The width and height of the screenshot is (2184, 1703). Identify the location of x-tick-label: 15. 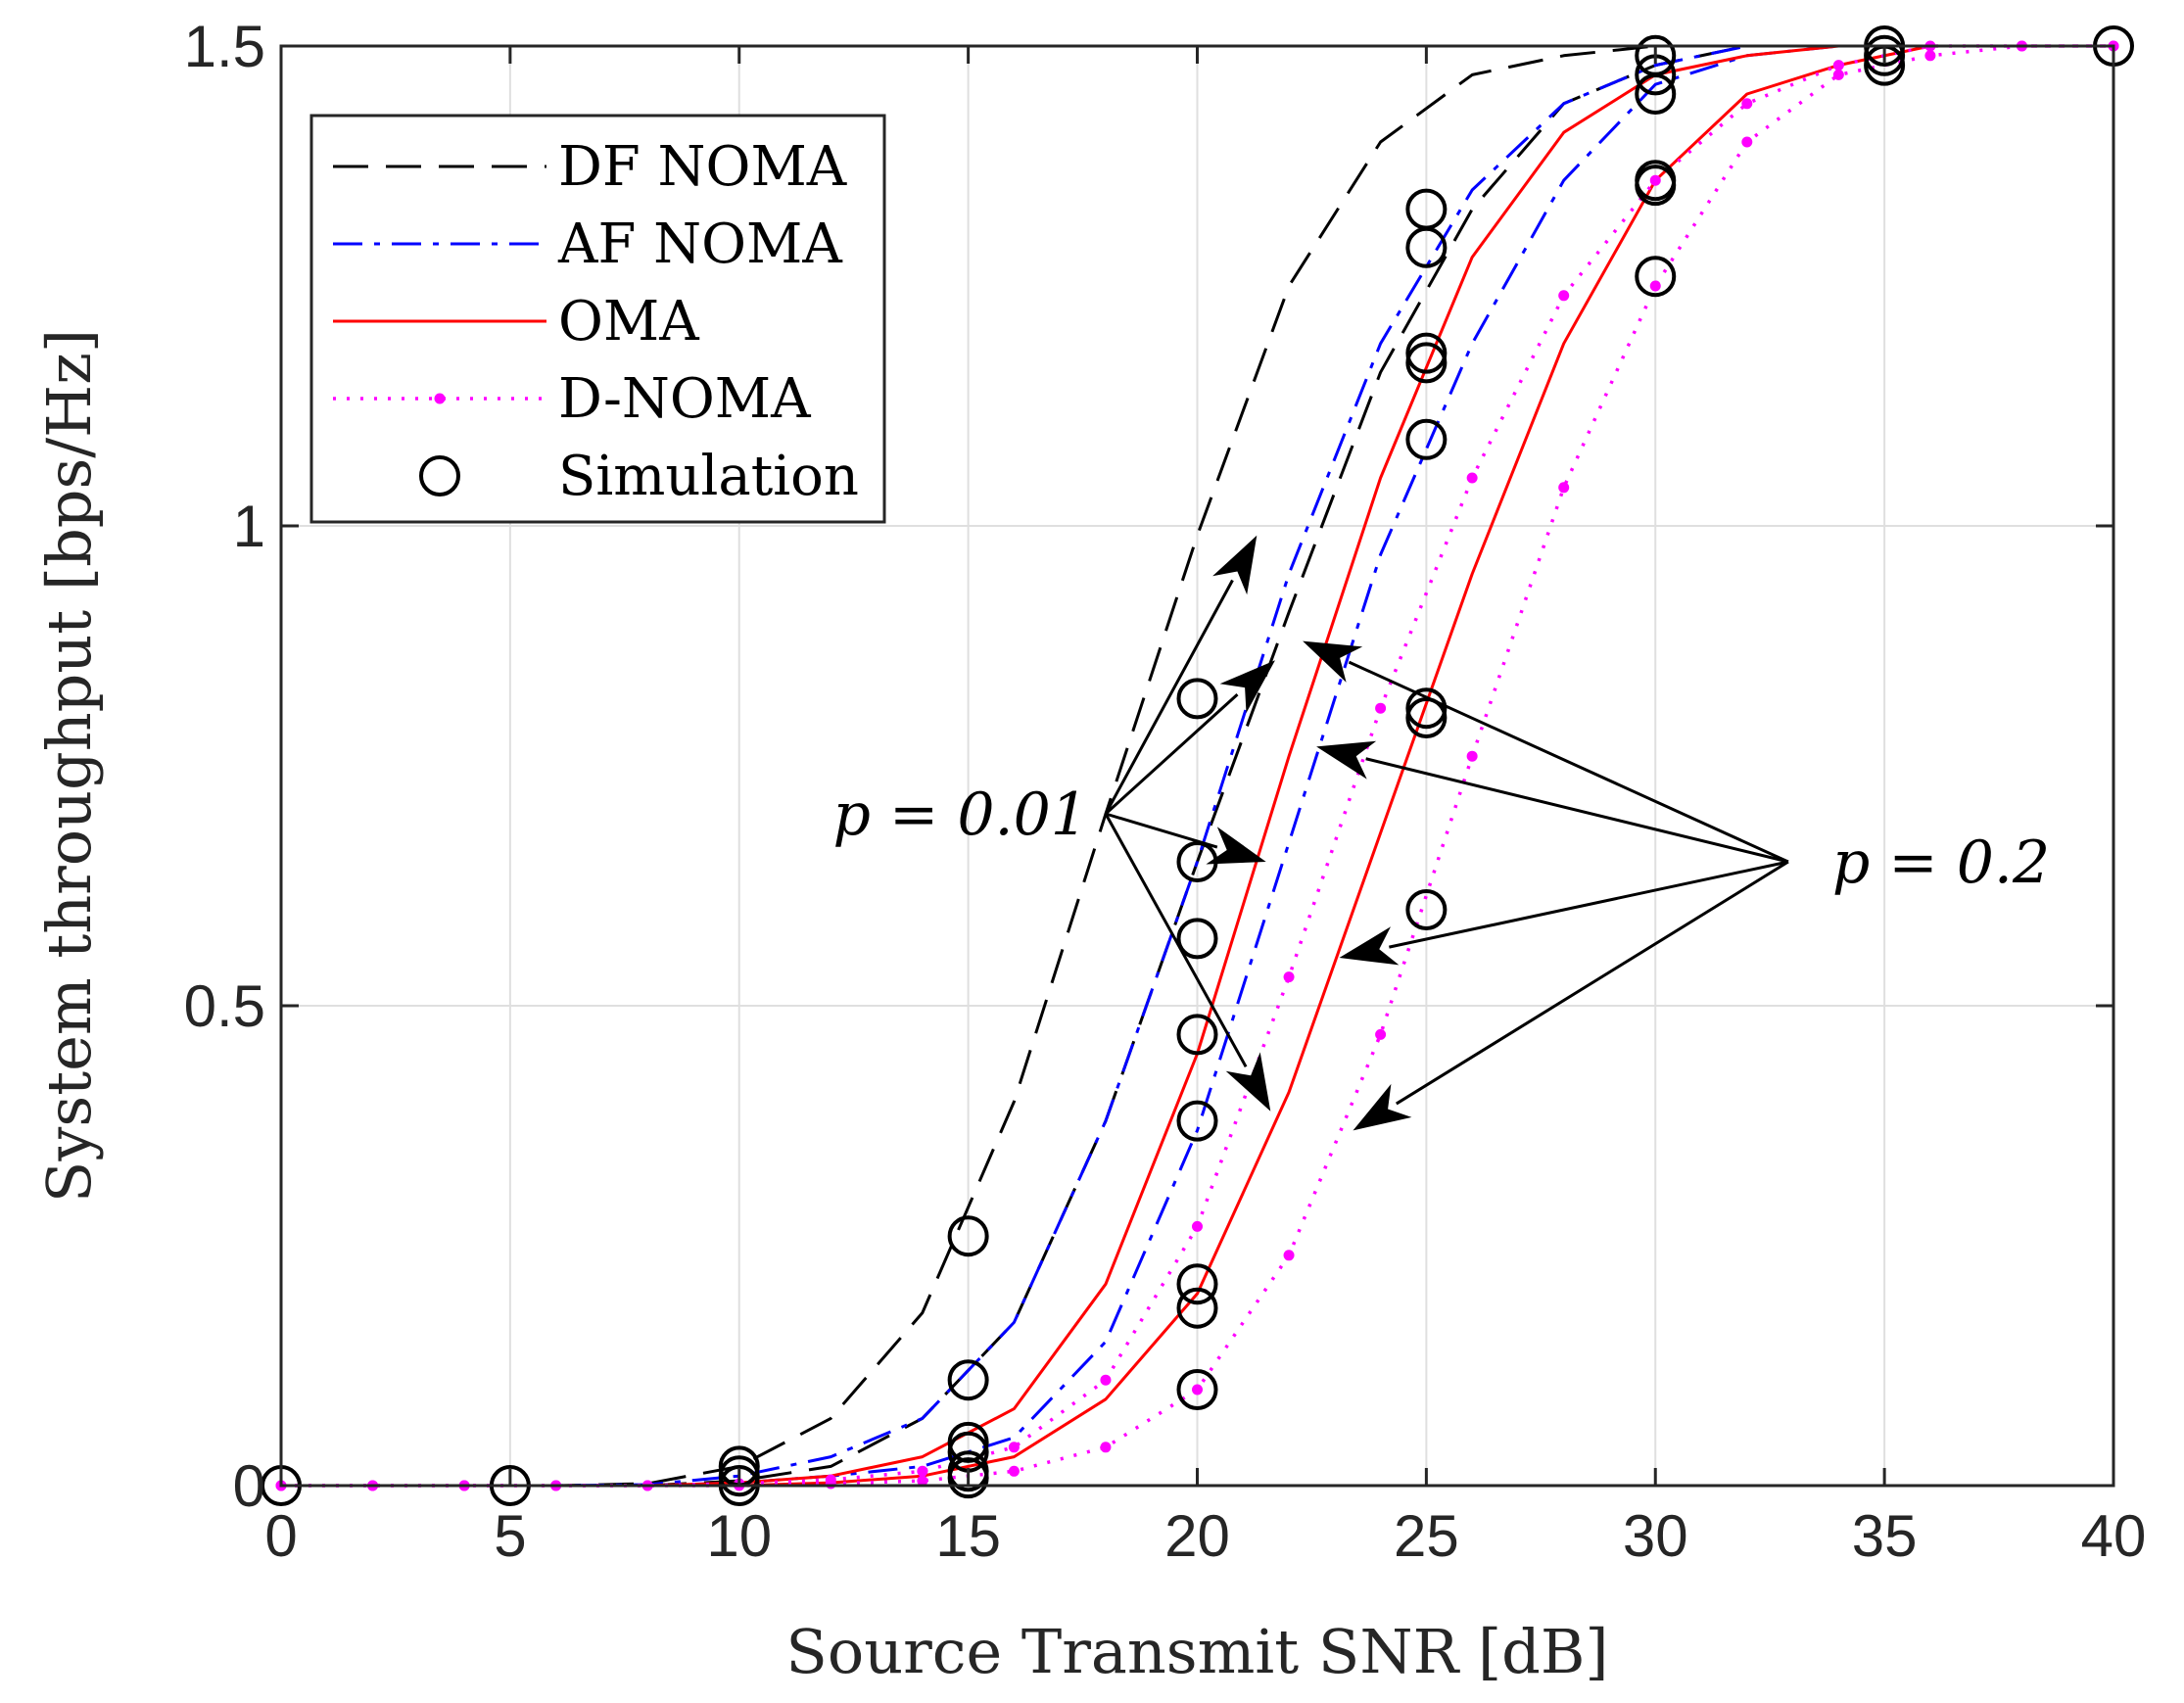
(968, 1536).